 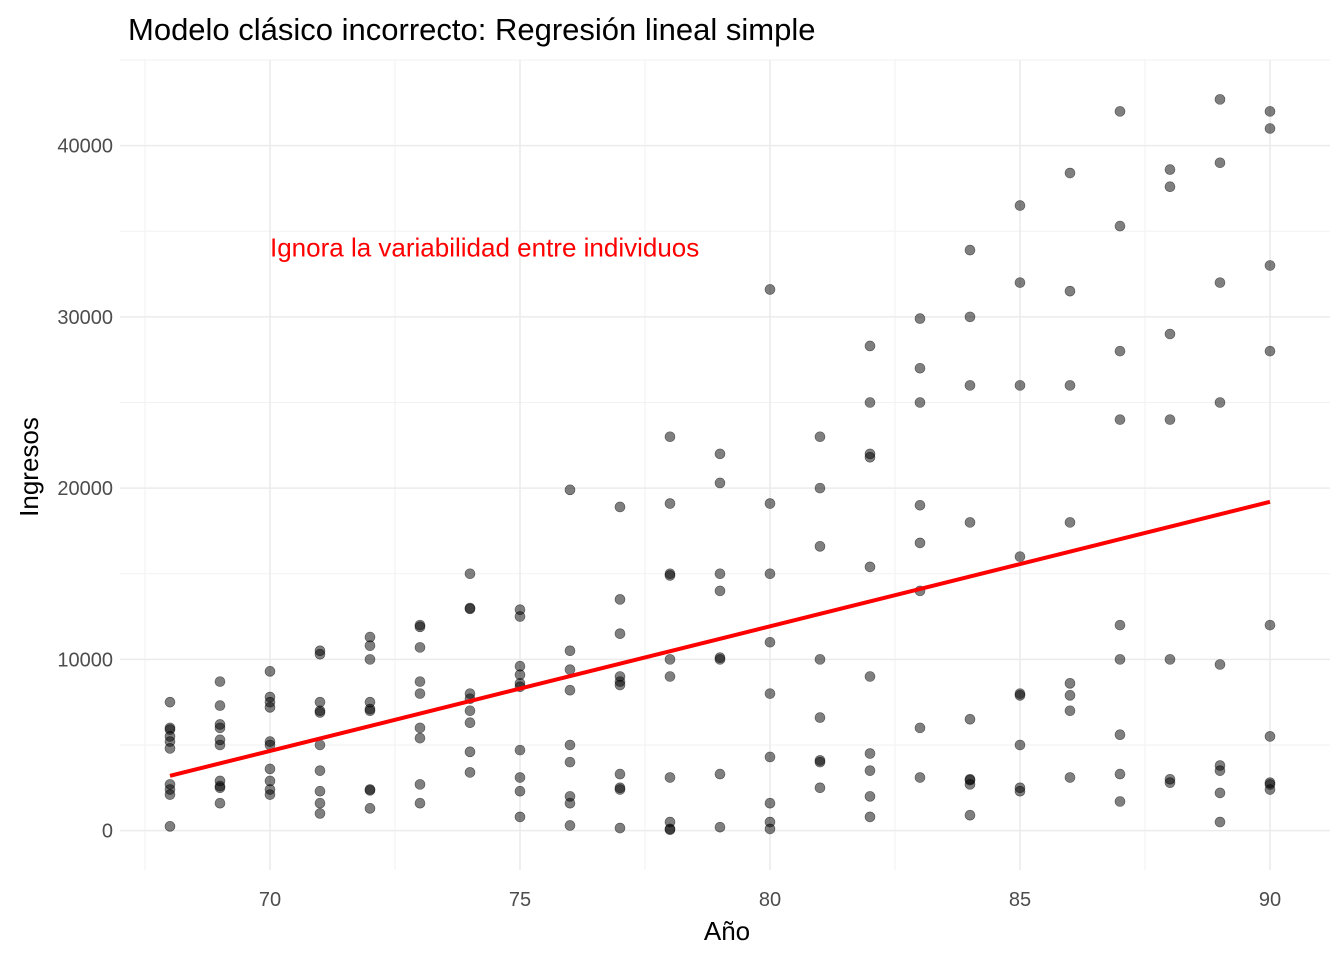 I want to click on x-tick-label: 85, so click(x=1020, y=900).